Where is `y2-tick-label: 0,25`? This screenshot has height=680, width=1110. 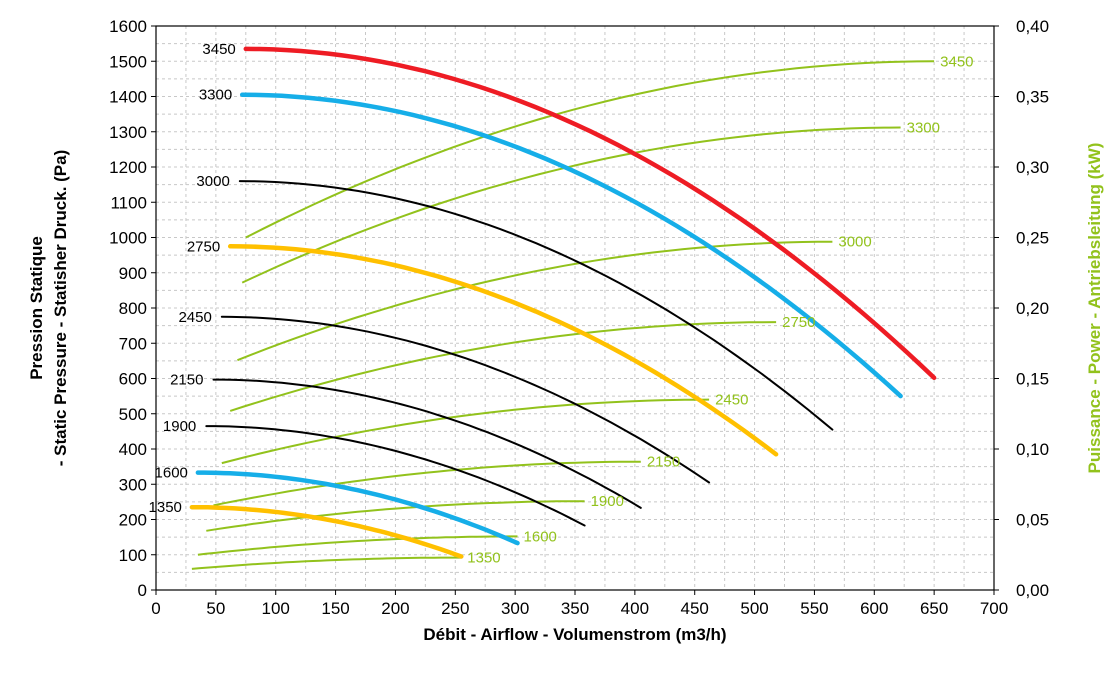
y2-tick-label: 0,25 is located at coordinates (1032, 238).